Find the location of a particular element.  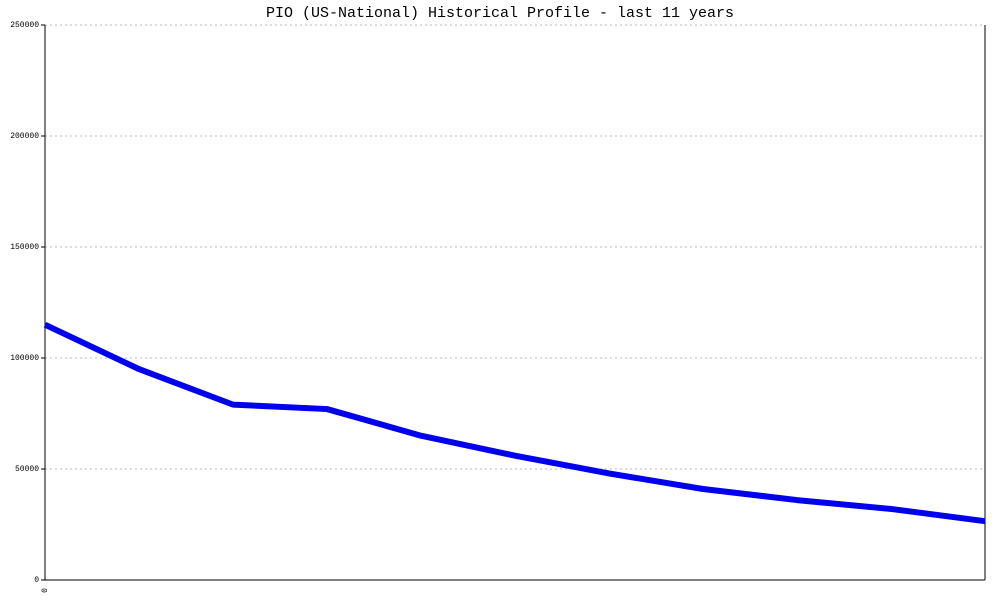

y-tick-label: 0 is located at coordinates (36, 580).